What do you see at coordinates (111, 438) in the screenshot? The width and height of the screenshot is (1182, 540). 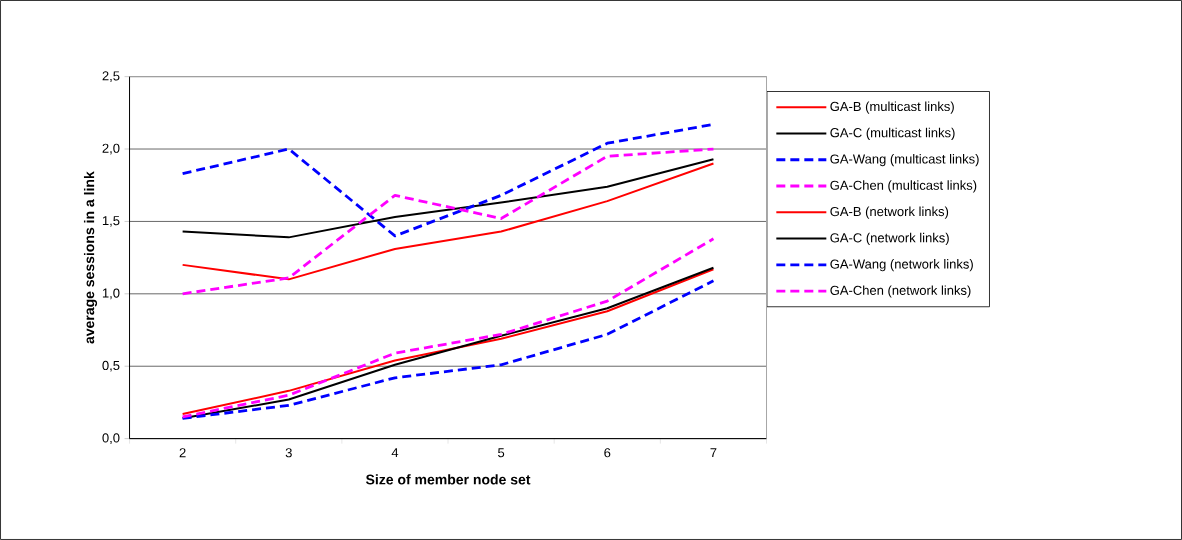 I see `y-tick-label: 0,0` at bounding box center [111, 438].